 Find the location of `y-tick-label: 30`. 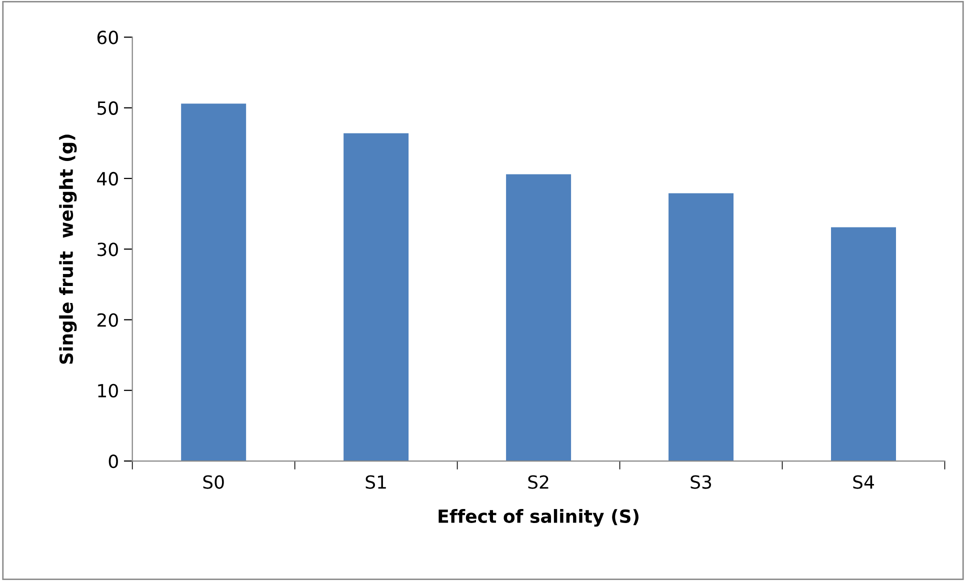

y-tick-label: 30 is located at coordinates (108, 249).